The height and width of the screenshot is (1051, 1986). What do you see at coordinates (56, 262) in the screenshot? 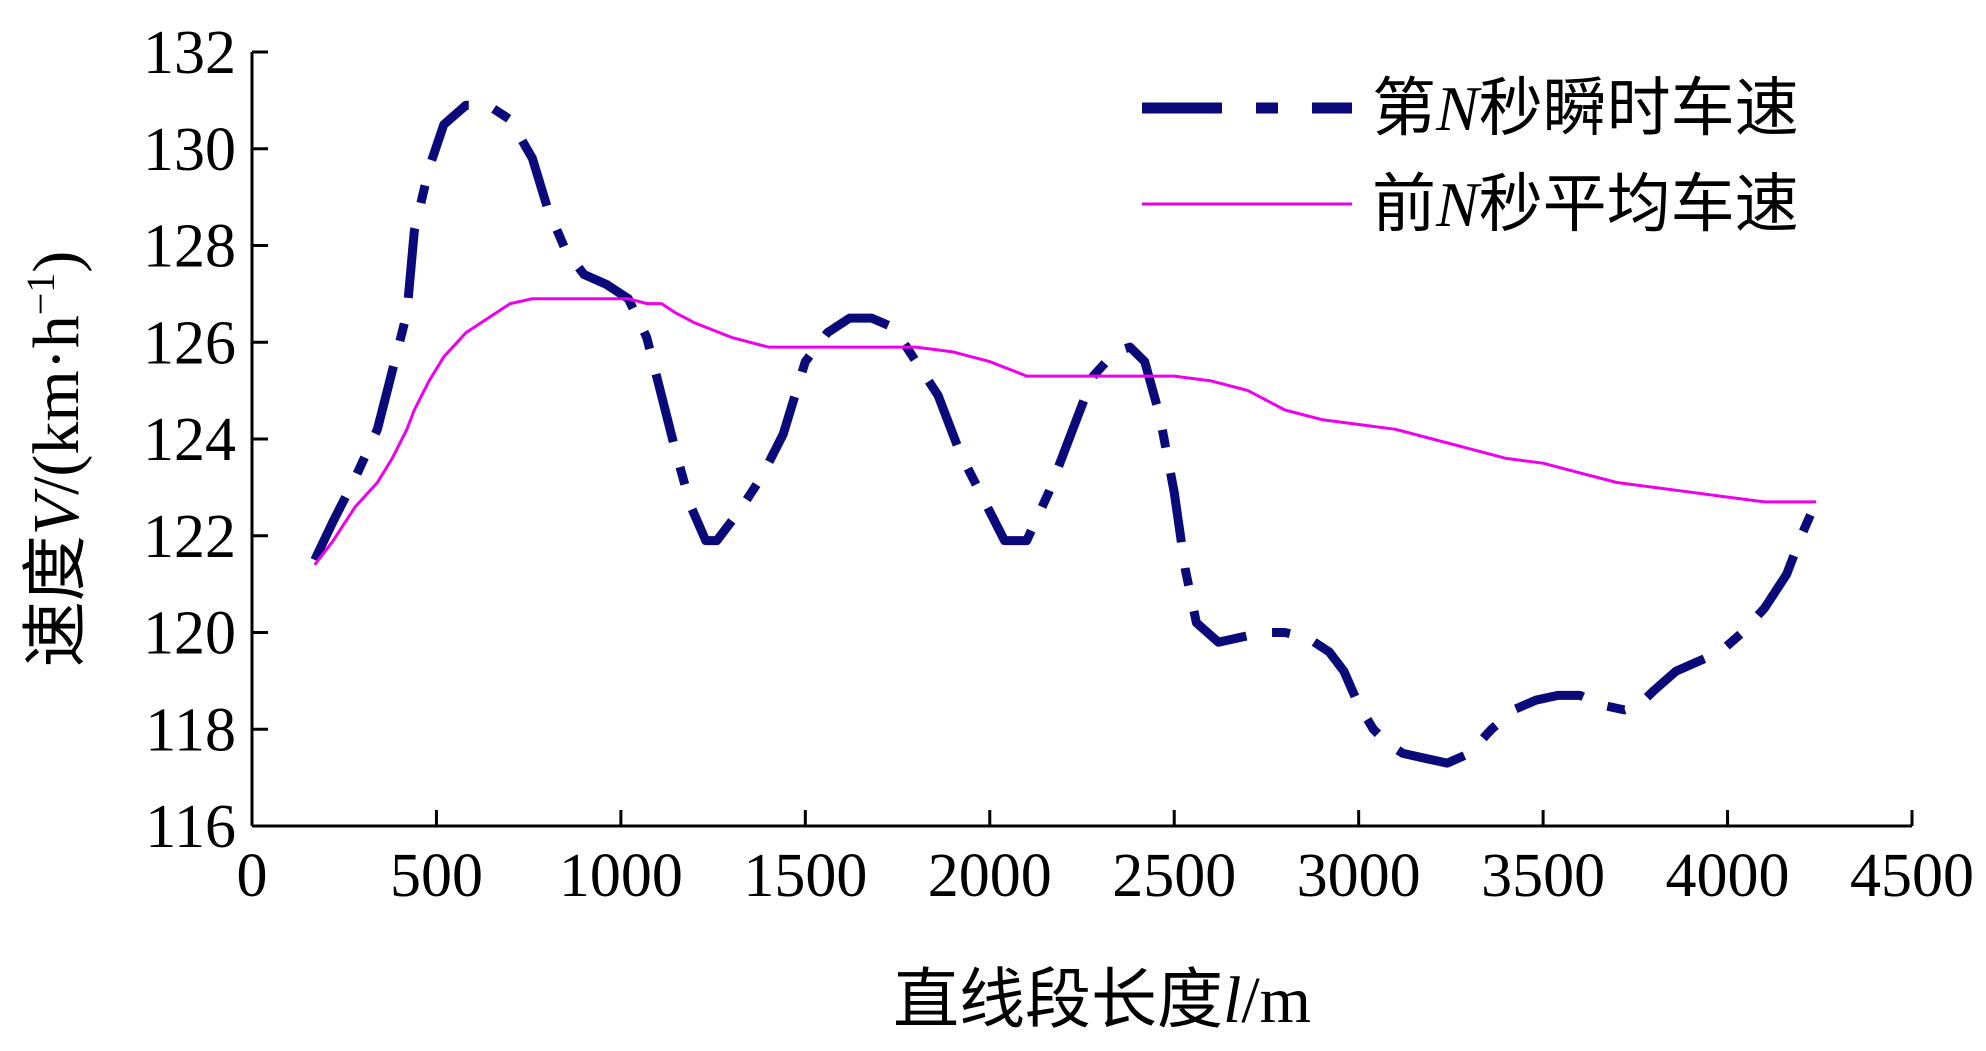
I see `y-axis-title-close: )` at bounding box center [56, 262].